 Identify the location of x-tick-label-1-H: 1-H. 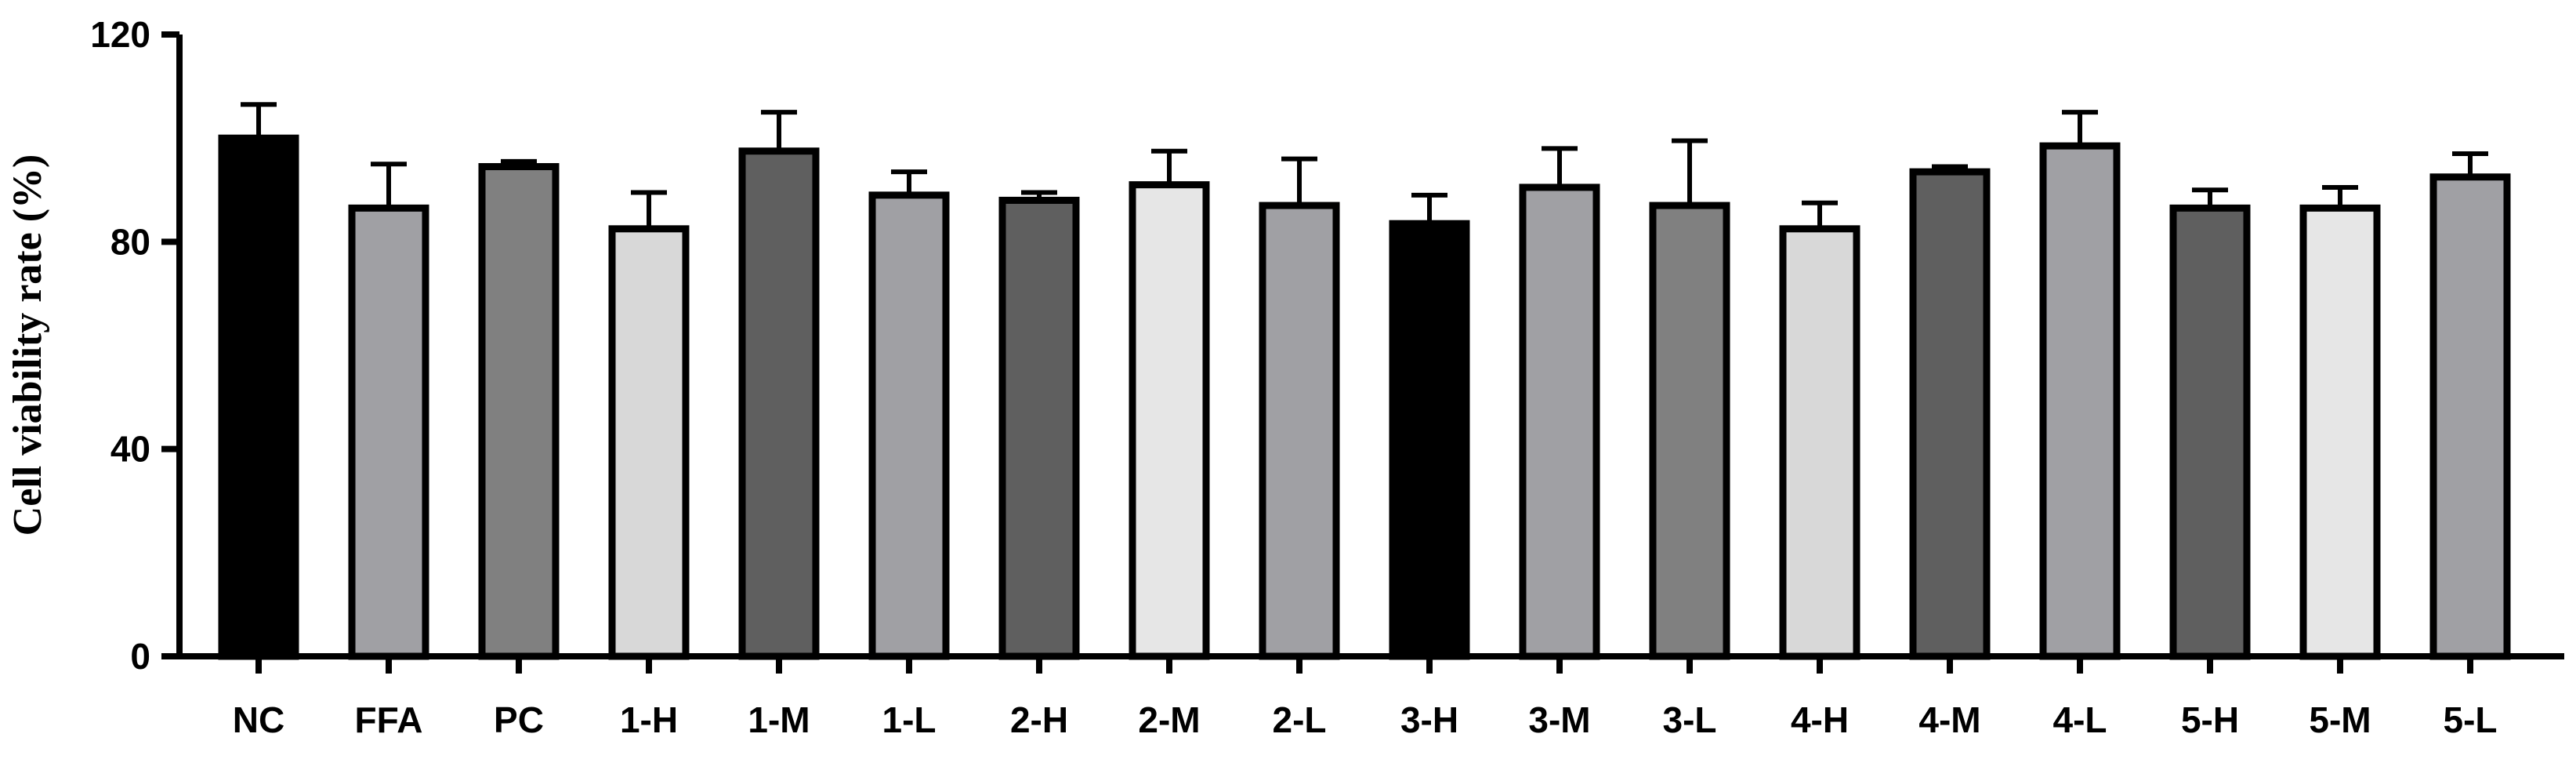
(649, 720).